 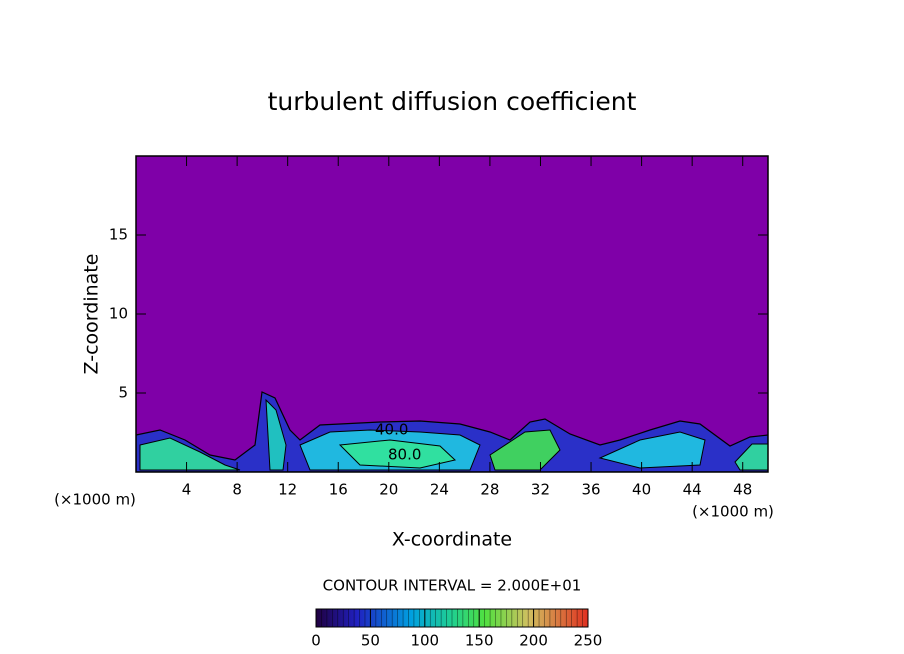 What do you see at coordinates (439, 490) in the screenshot?
I see `x-tick-label: 24` at bounding box center [439, 490].